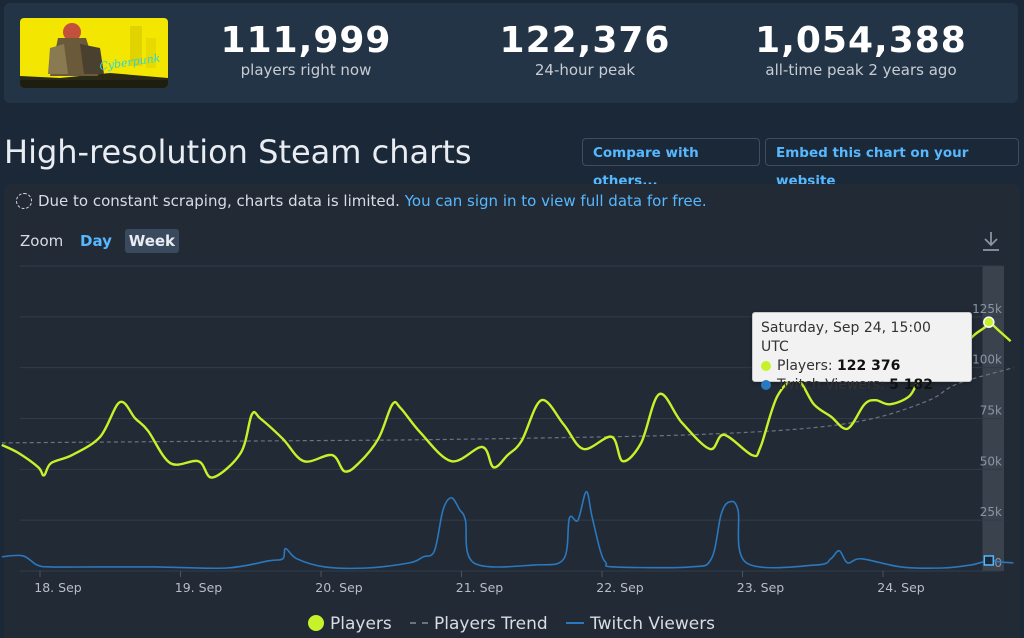 This screenshot has height=638, width=1024. Describe the element at coordinates (991, 241) in the screenshot. I see `download-icon` at that location.